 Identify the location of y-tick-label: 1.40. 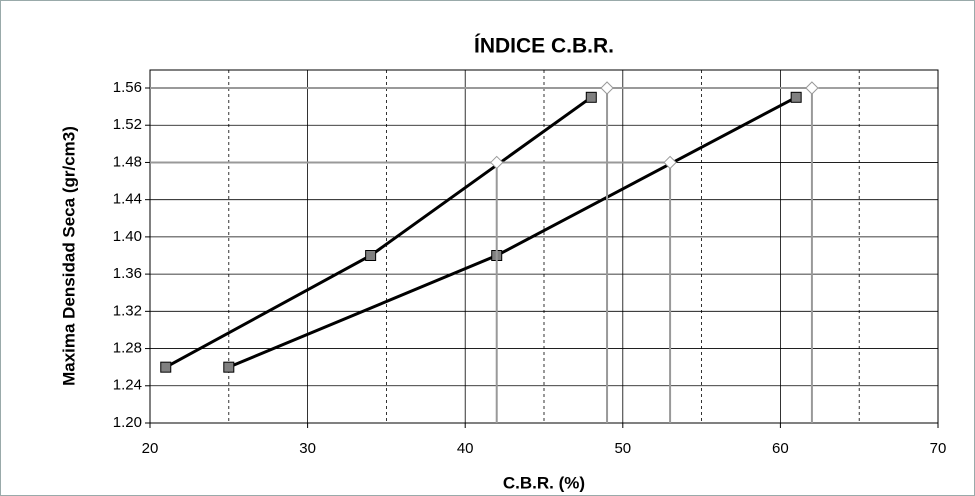
(127, 236).